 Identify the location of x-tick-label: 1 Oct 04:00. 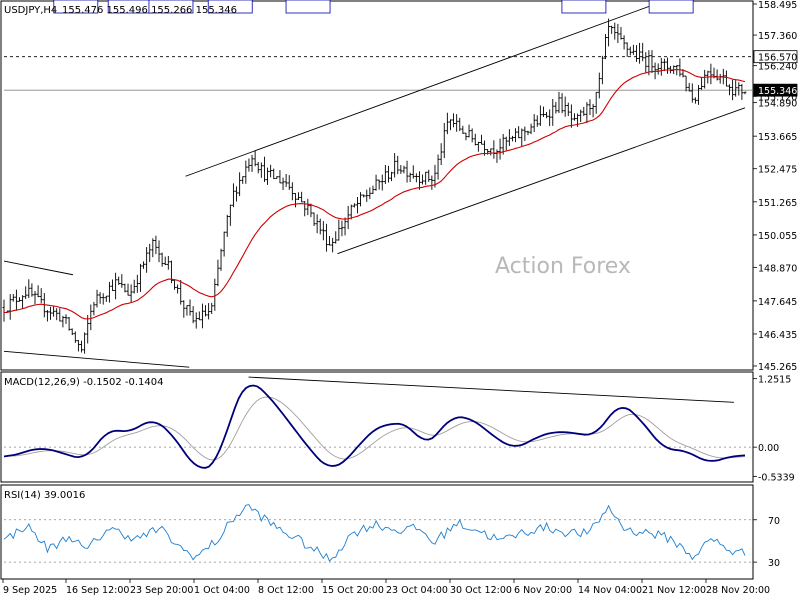
(222, 590).